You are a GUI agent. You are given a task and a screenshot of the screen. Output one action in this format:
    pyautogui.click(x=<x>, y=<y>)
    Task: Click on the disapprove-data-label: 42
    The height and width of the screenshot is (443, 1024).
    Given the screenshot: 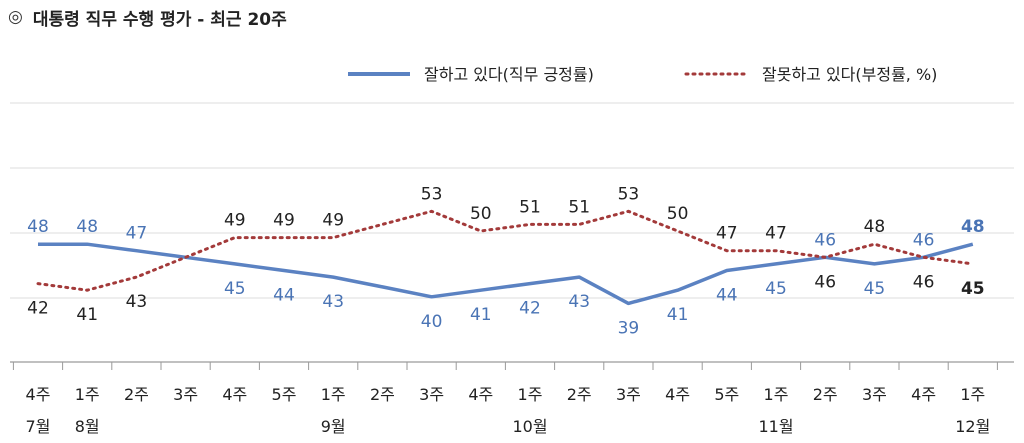 What is the action you would take?
    pyautogui.click(x=38, y=309)
    